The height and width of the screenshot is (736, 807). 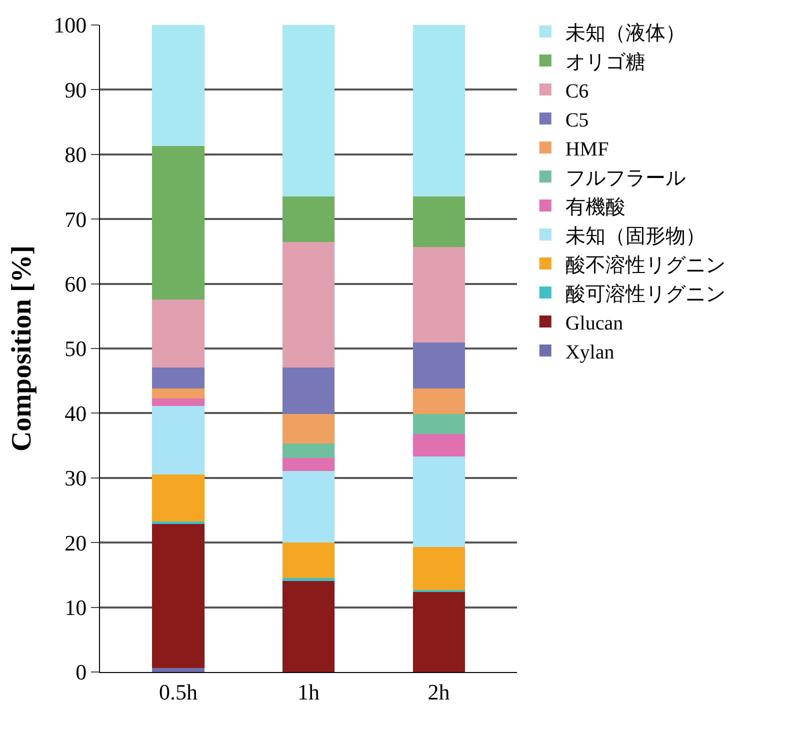 What do you see at coordinates (22, 348) in the screenshot?
I see `y-axis-title: Composition [%]` at bounding box center [22, 348].